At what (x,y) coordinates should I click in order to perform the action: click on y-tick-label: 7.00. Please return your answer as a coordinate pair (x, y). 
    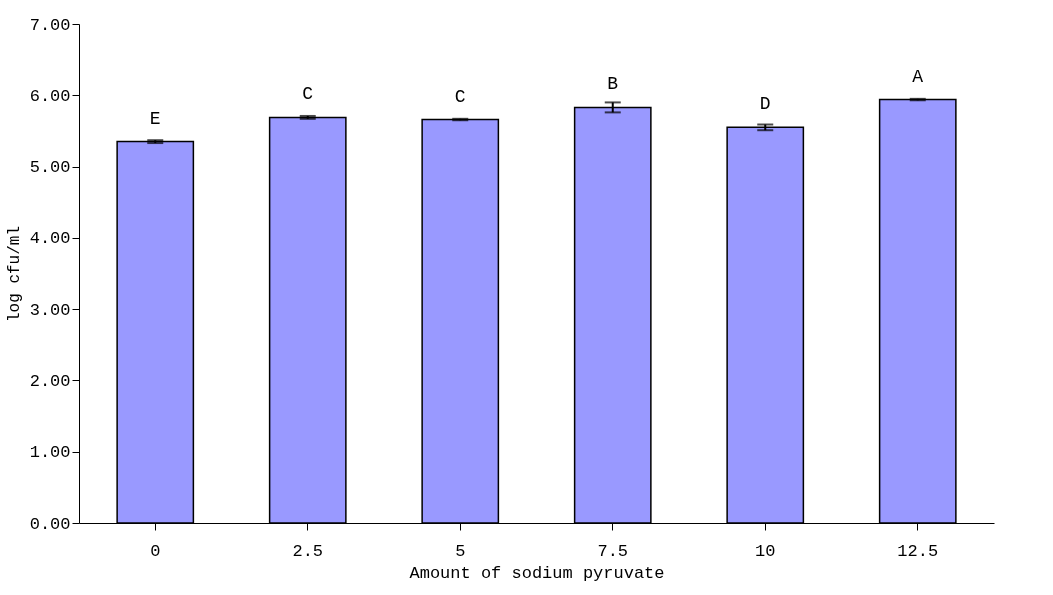
    Looking at the image, I should click on (50, 25).